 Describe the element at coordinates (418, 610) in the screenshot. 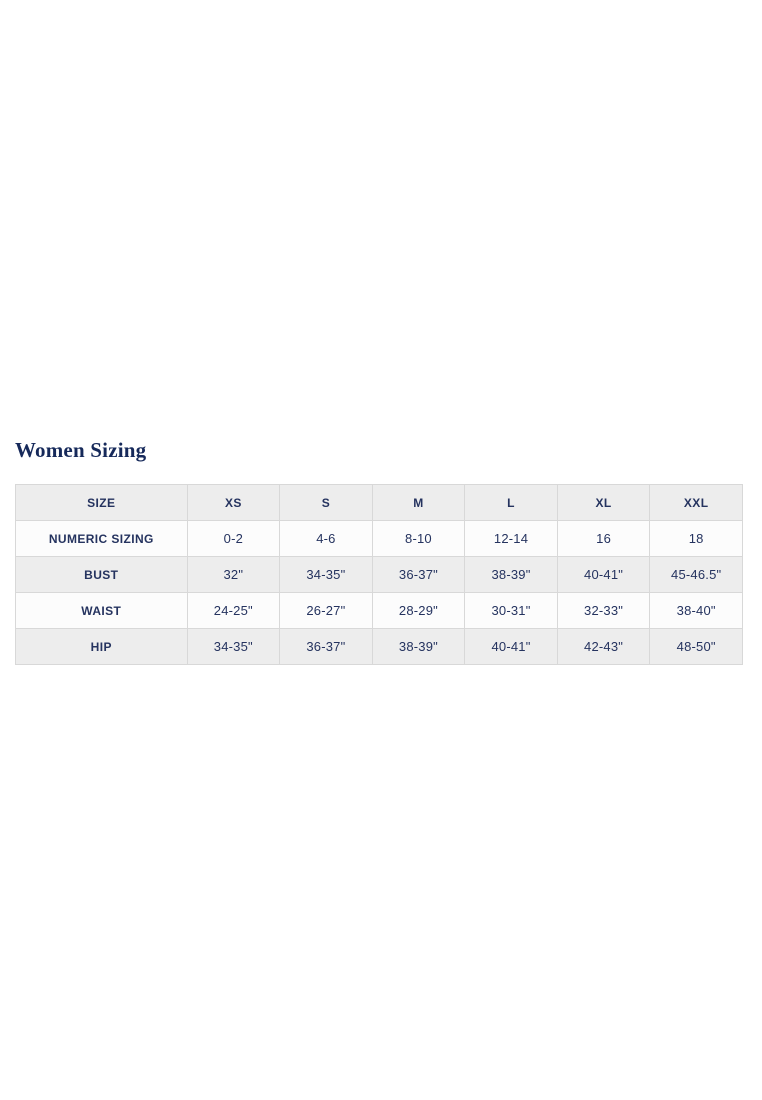

I see `cell-waist-m: 28-29"` at that location.